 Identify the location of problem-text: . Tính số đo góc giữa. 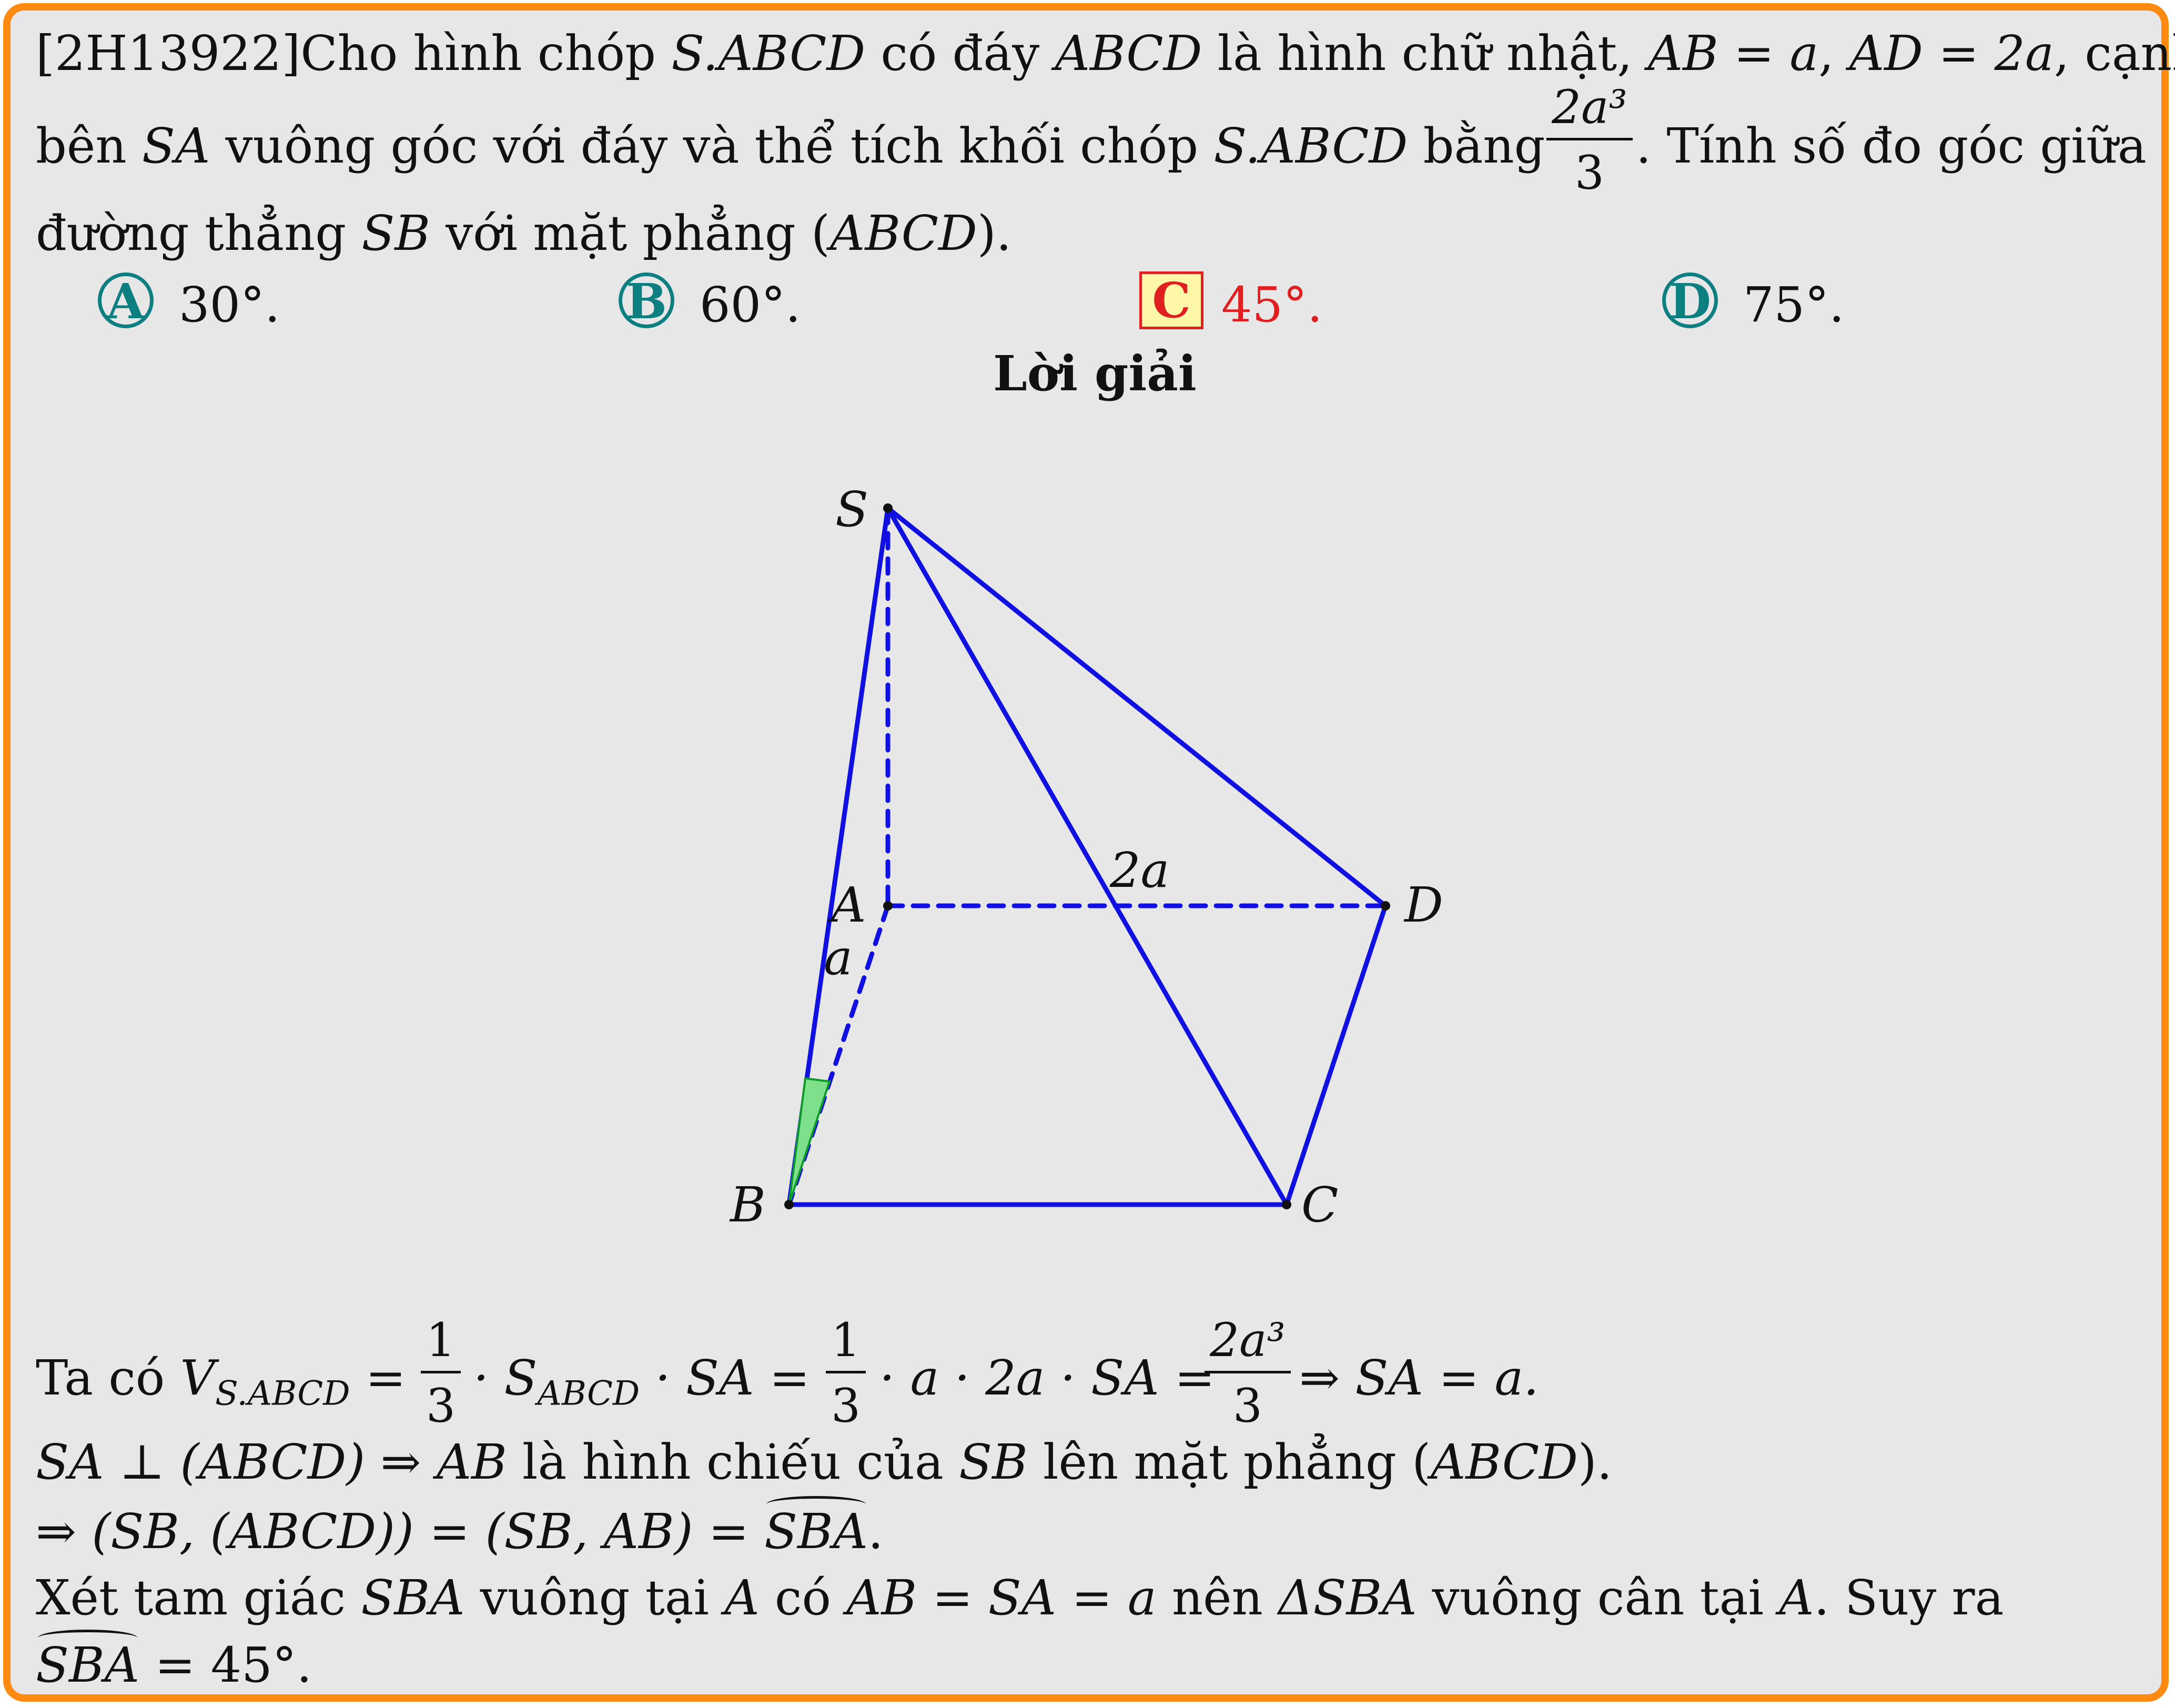
(1891, 146).